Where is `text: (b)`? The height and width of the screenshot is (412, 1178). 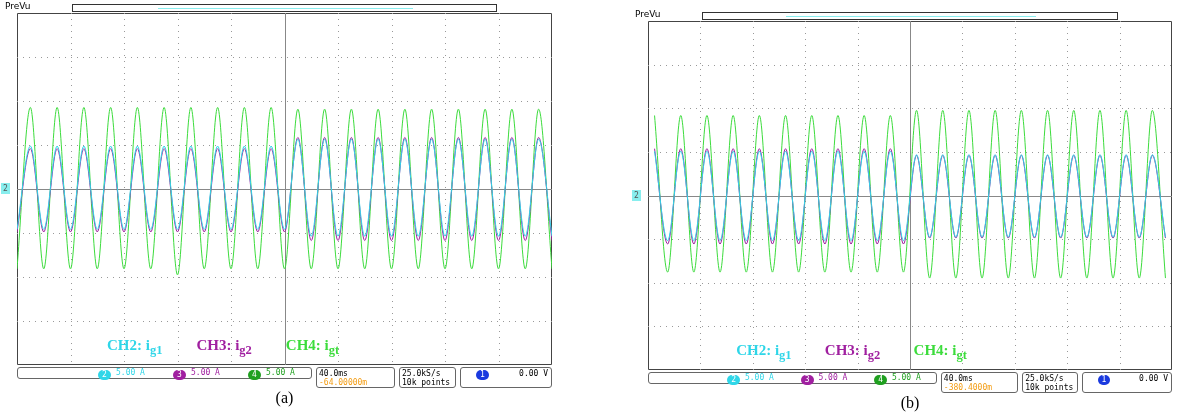
text: (b) is located at coordinates (910, 403).